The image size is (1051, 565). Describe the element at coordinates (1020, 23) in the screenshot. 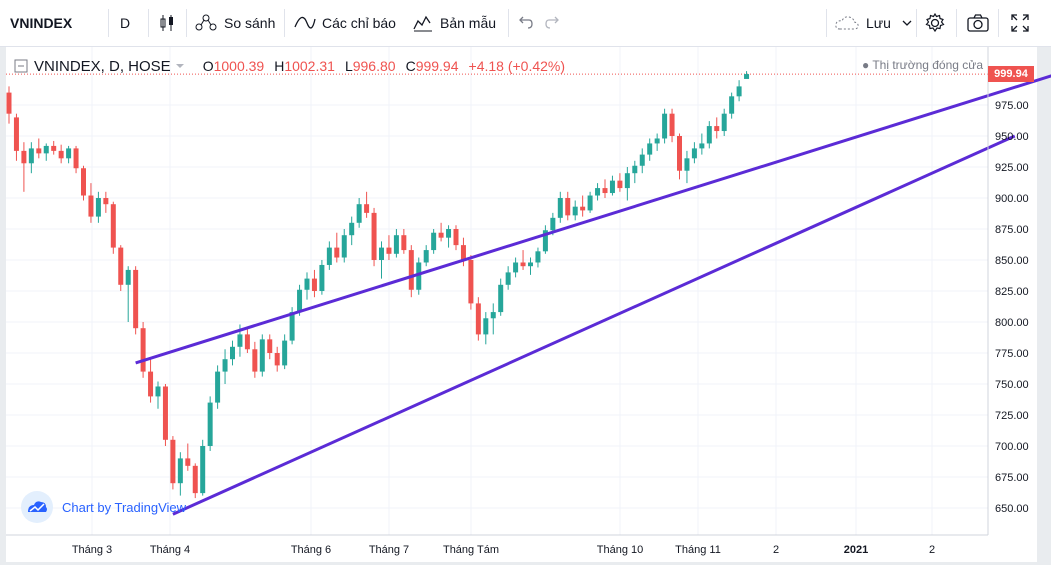

I see `fullscreen-button` at that location.